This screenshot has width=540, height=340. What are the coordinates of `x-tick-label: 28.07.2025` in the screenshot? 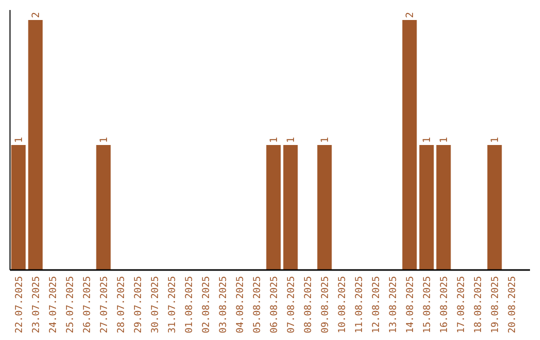 It's located at (121, 305).